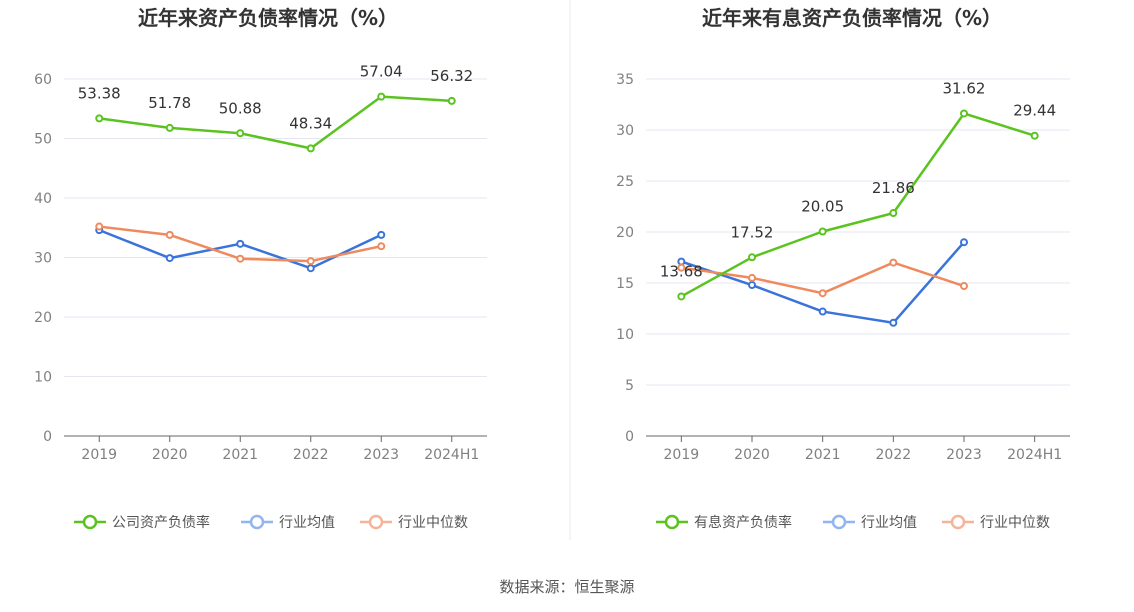 The width and height of the screenshot is (1134, 612). Describe the element at coordinates (268, 18) in the screenshot. I see `chart-title: 近年来资产负债率情况（%）` at that location.